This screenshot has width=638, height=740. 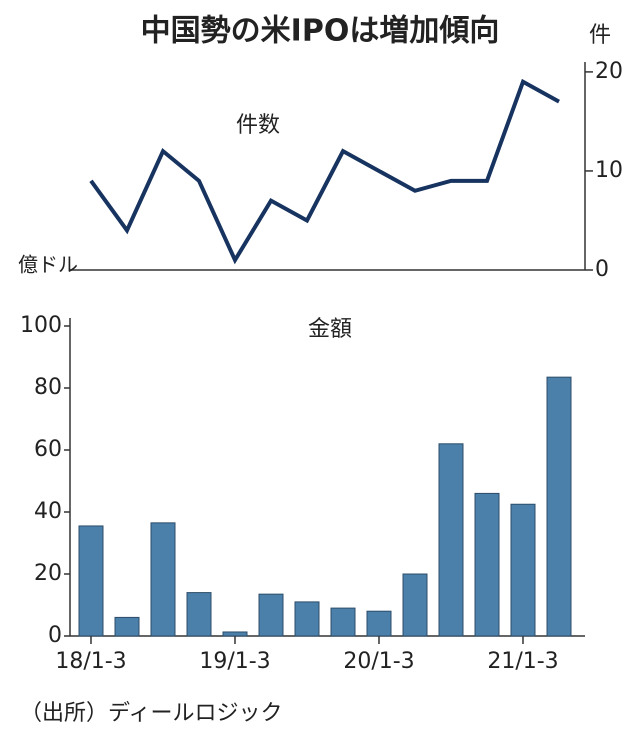 What do you see at coordinates (602, 269) in the screenshot?
I see `y2-tick-label: 0` at bounding box center [602, 269].